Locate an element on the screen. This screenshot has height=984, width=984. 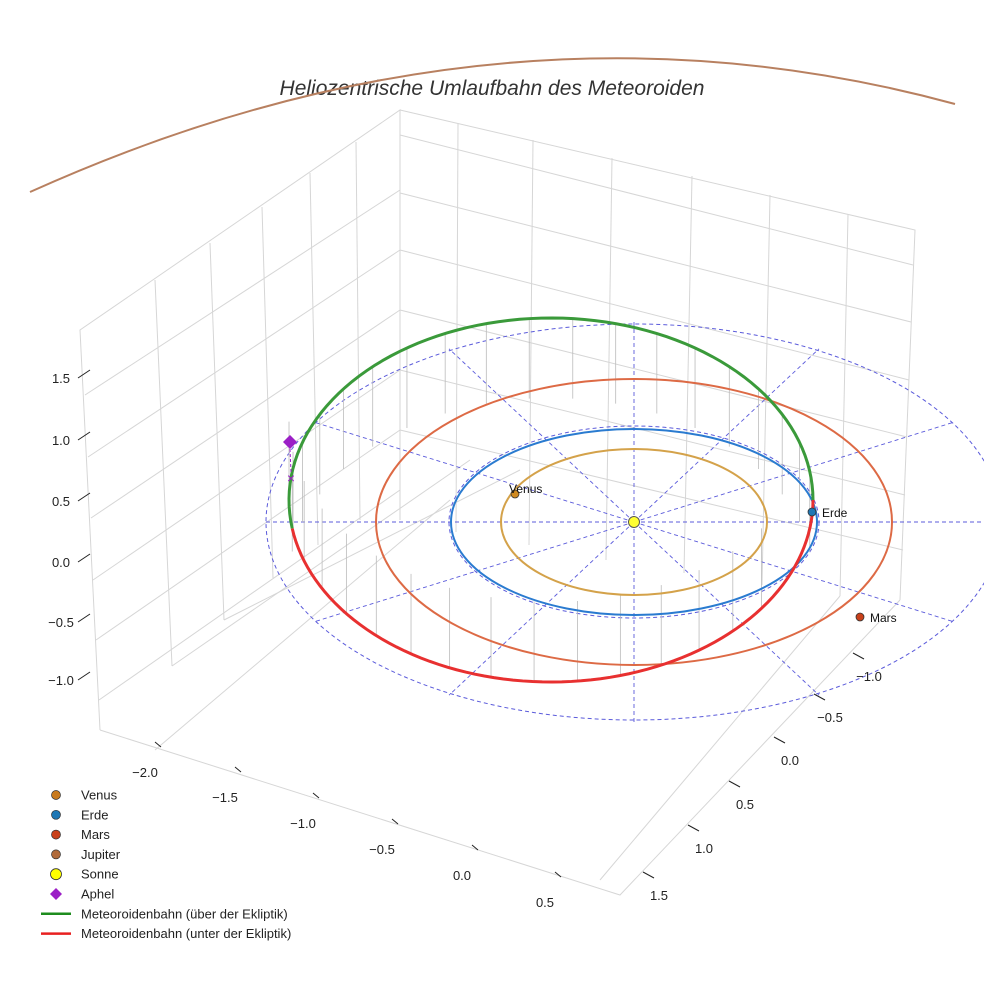
z-tick-label: −1.0 is located at coordinates (61, 680).